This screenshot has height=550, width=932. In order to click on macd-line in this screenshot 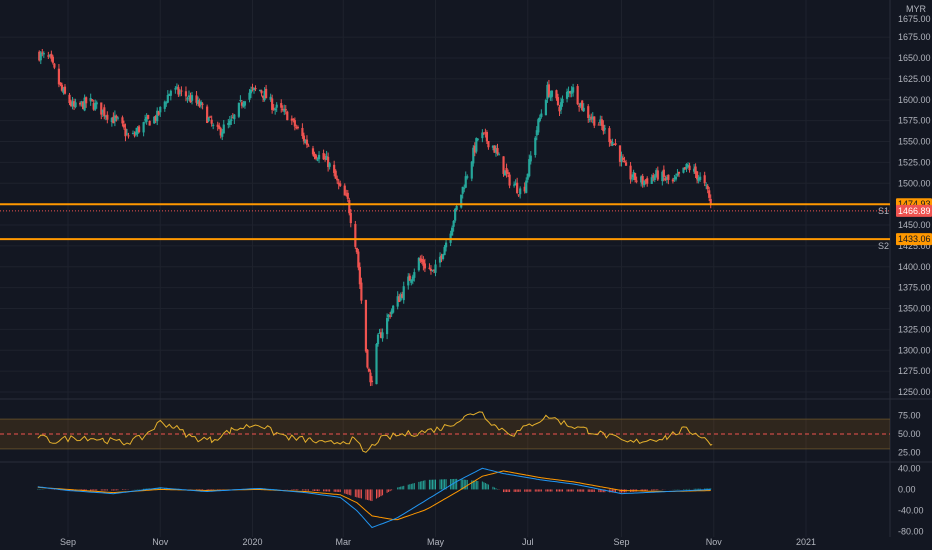, I will do `click(374, 498)`.